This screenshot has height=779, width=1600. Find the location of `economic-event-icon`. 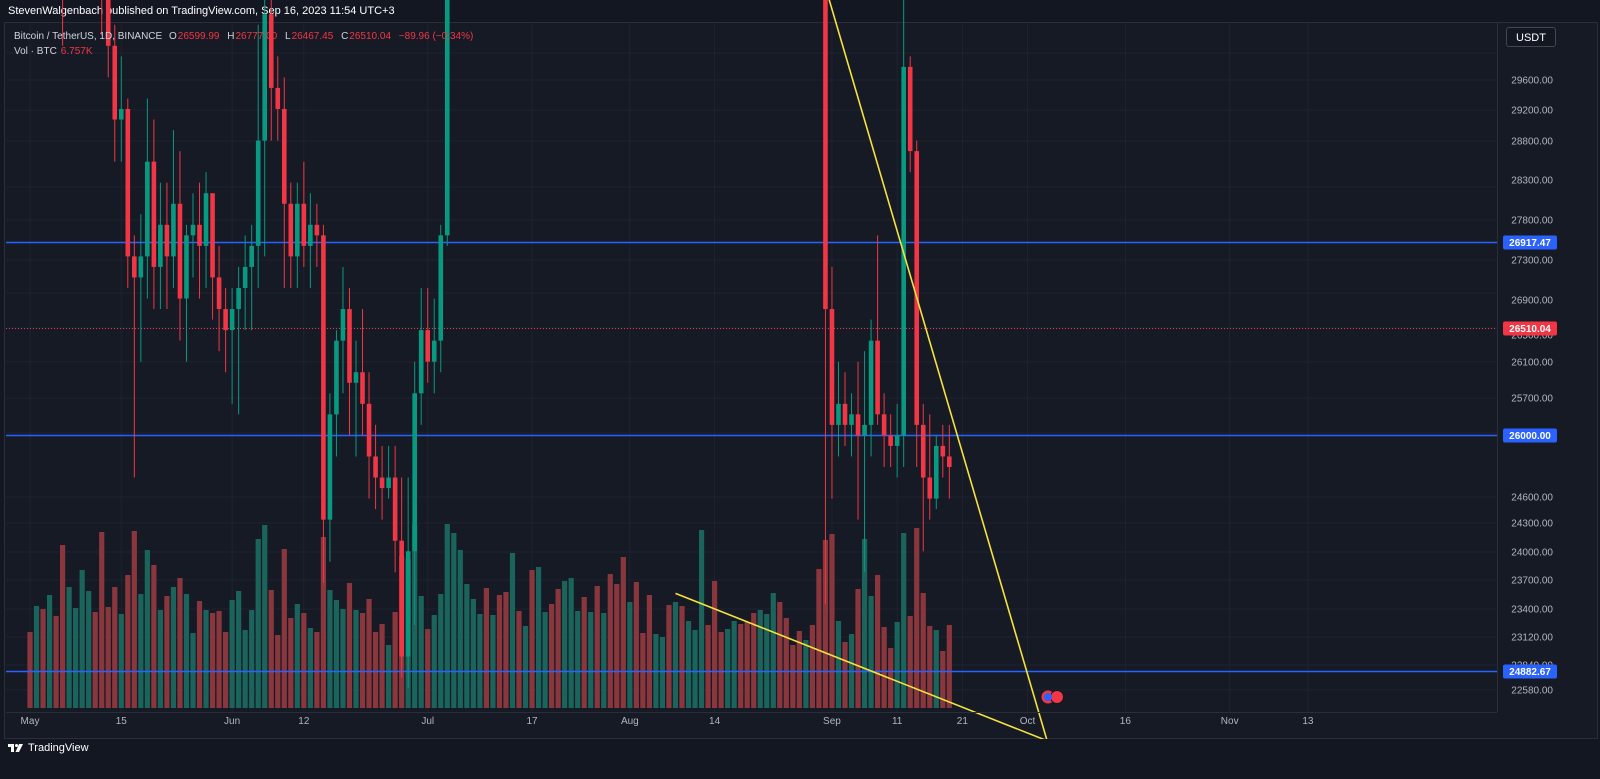

economic-event-icon is located at coordinates (1057, 697).